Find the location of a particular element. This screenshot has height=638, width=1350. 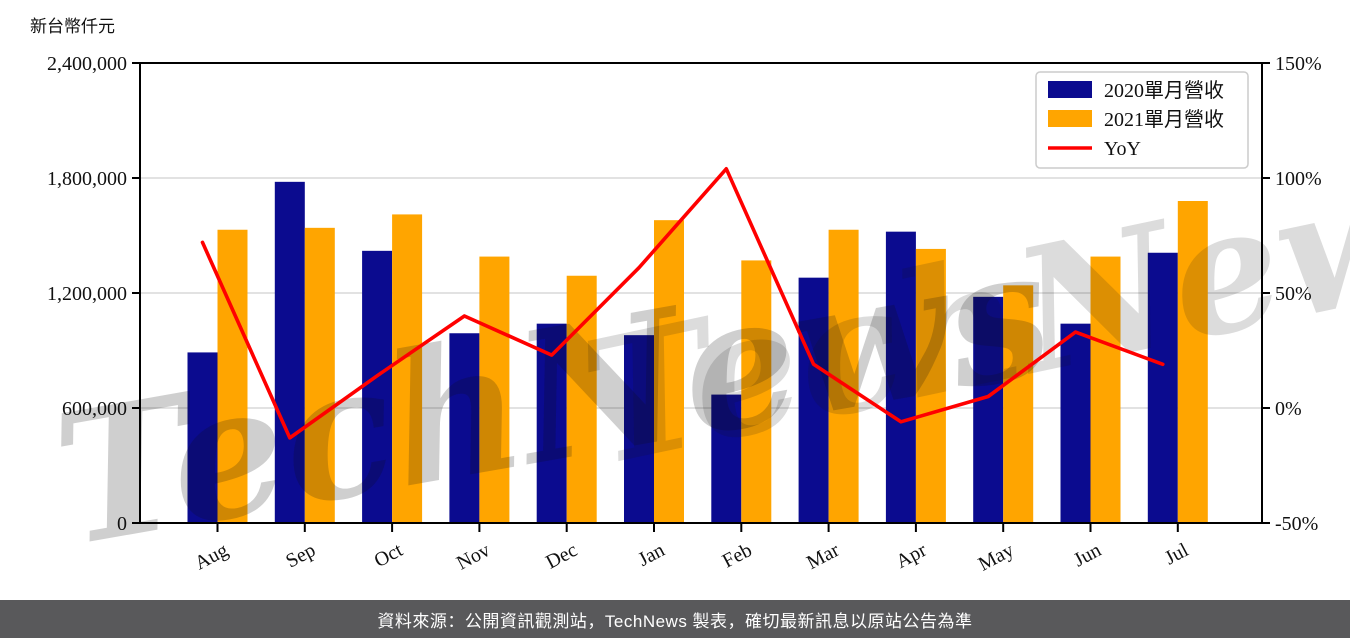

y-axis-label-1200000: 1,200,000 is located at coordinates (87, 294).